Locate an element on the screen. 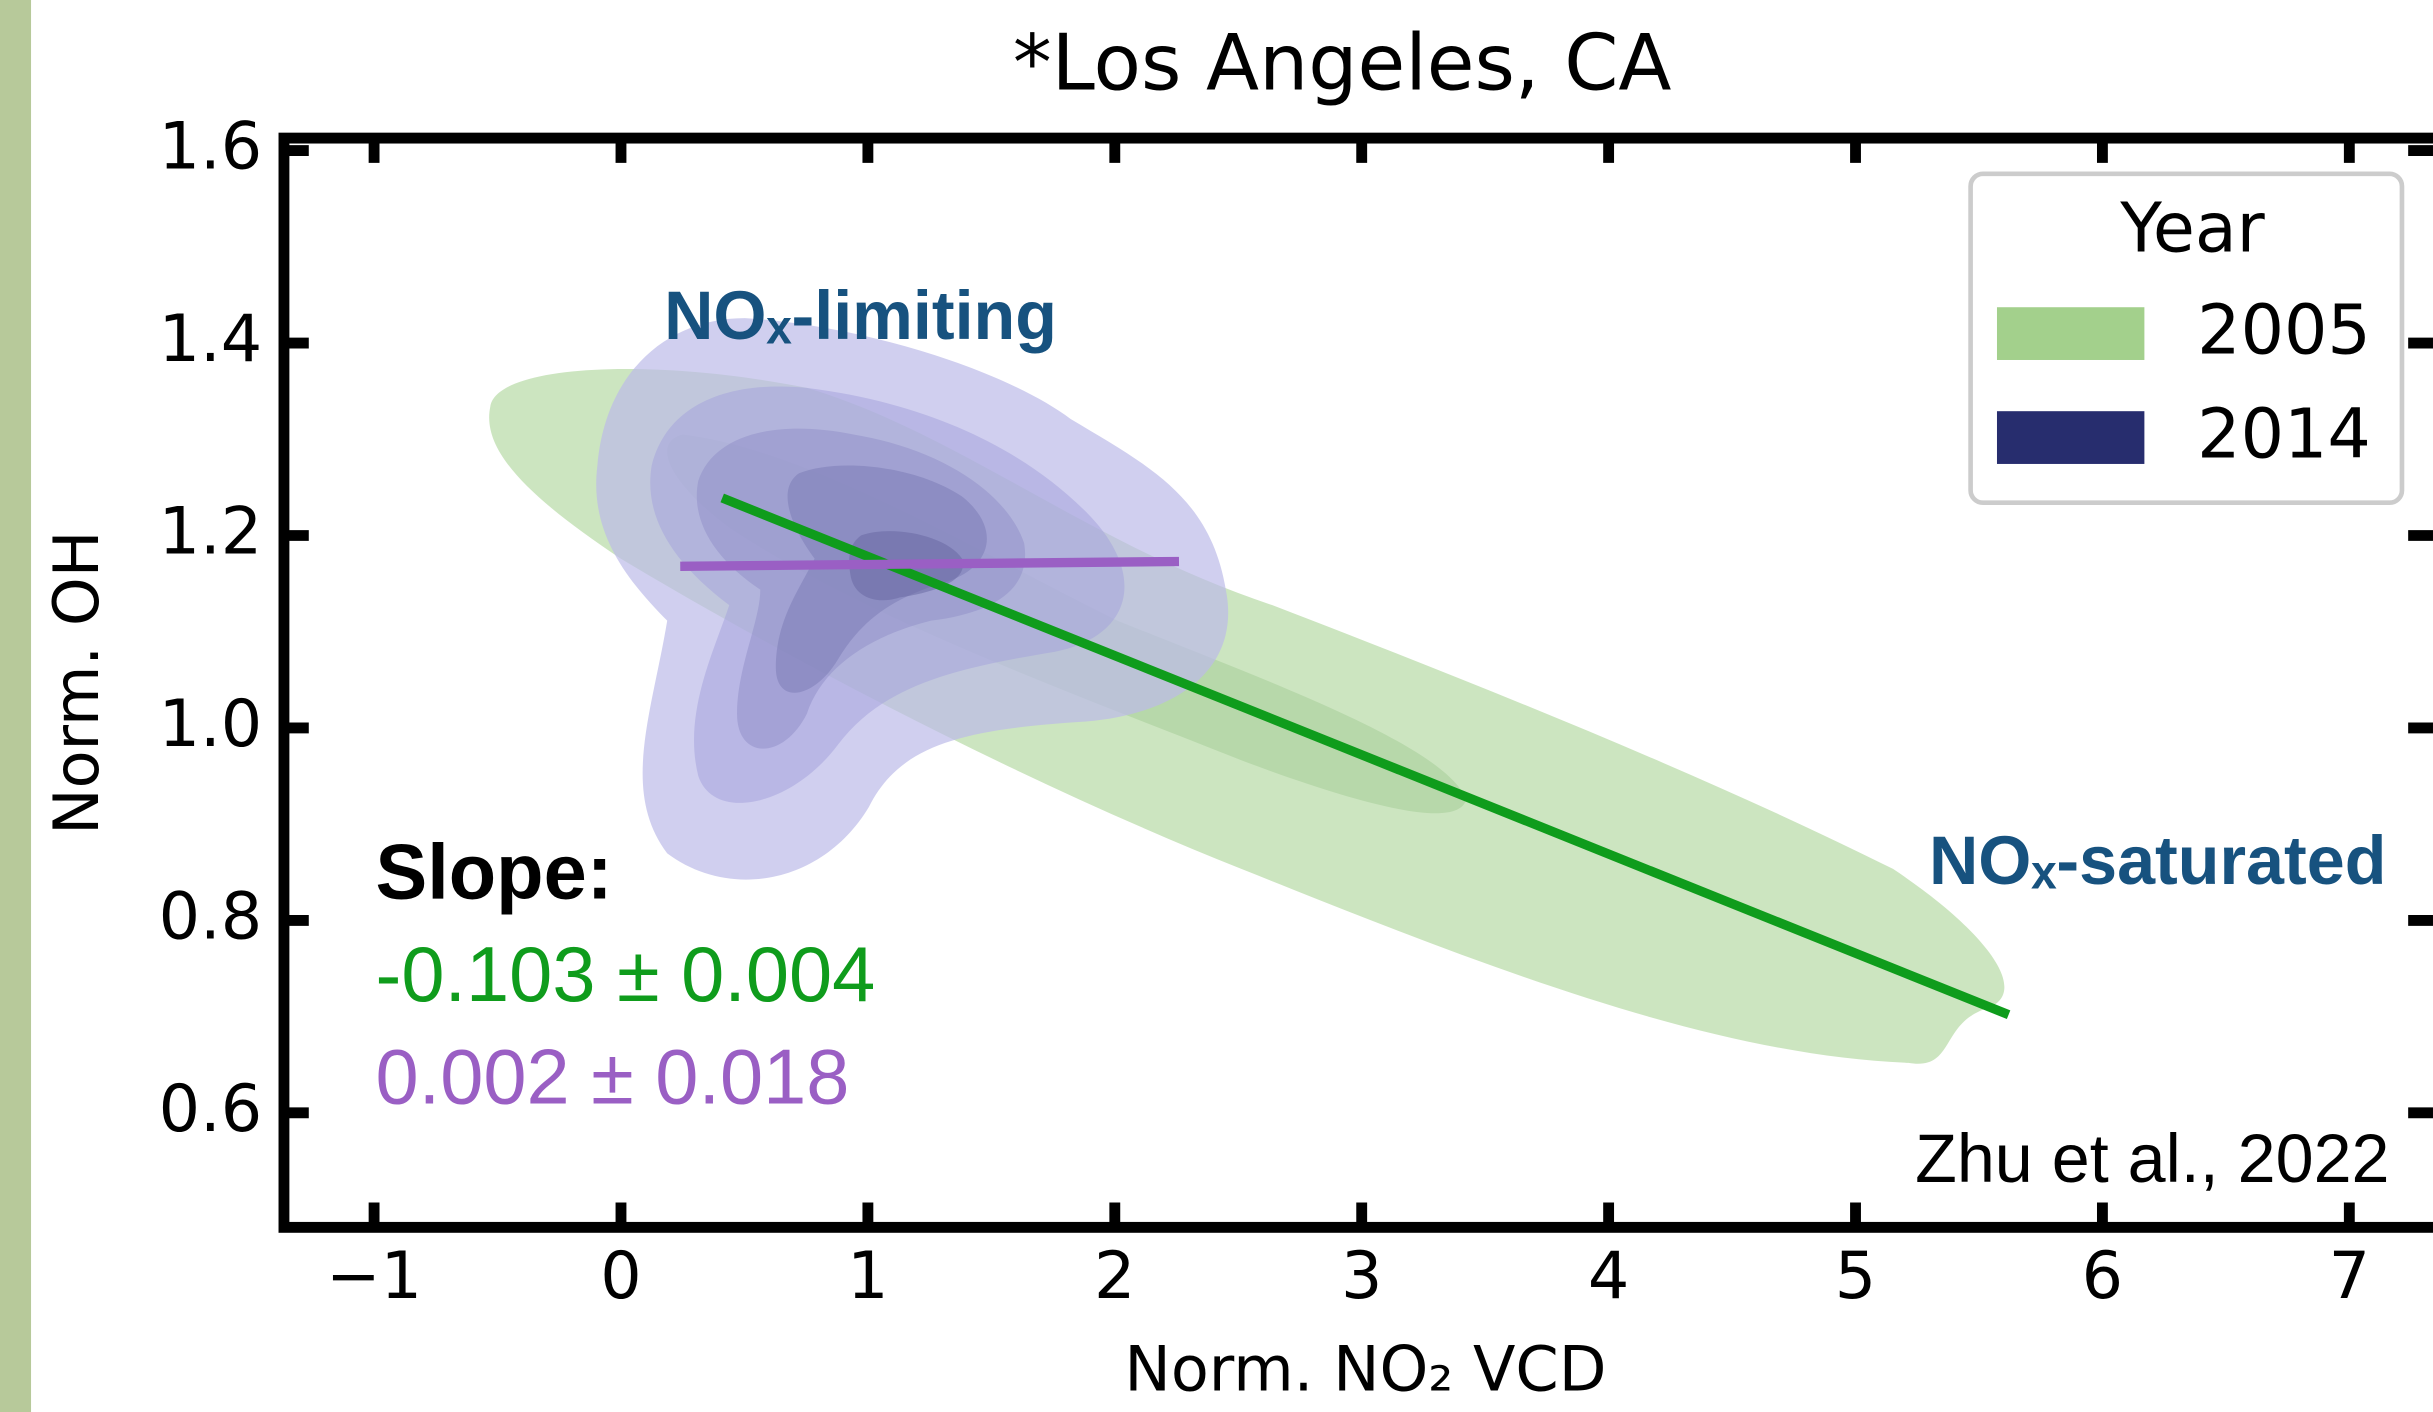  x-tick-label: 6 is located at coordinates (2102, 1276).